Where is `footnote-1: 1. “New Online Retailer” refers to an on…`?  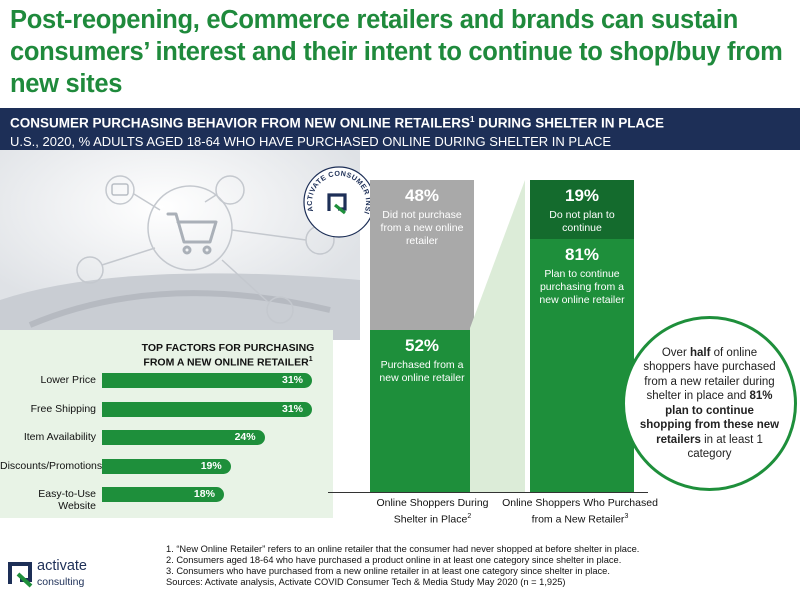 footnote-1: 1. “New Online Retailer” refers to an on… is located at coordinates (403, 549).